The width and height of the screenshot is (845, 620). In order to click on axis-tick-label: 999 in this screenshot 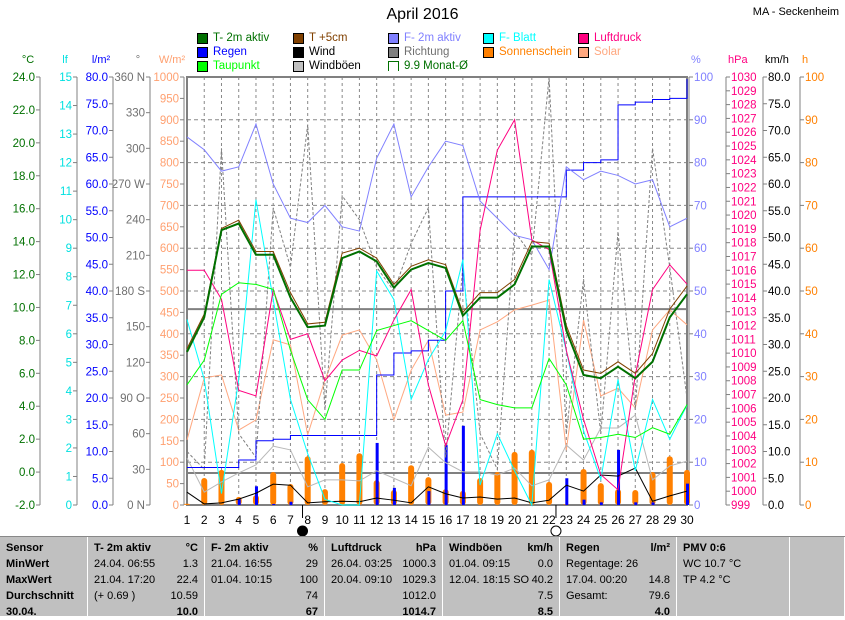, I will do `click(740, 506)`.